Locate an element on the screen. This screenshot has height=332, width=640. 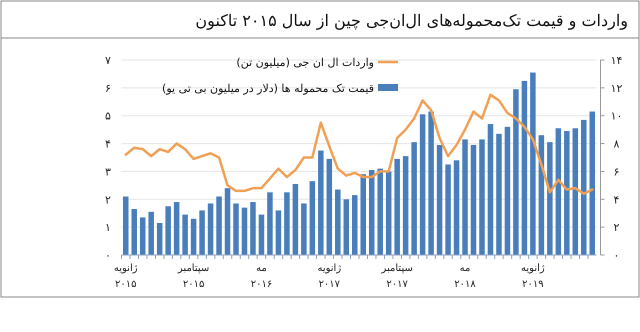
chart-title: واردات و قیمت تک‌محموله‌های ال‌ان‌جی چین از سال ۲۰۱۵ تاکنون is located at coordinates (411, 20).